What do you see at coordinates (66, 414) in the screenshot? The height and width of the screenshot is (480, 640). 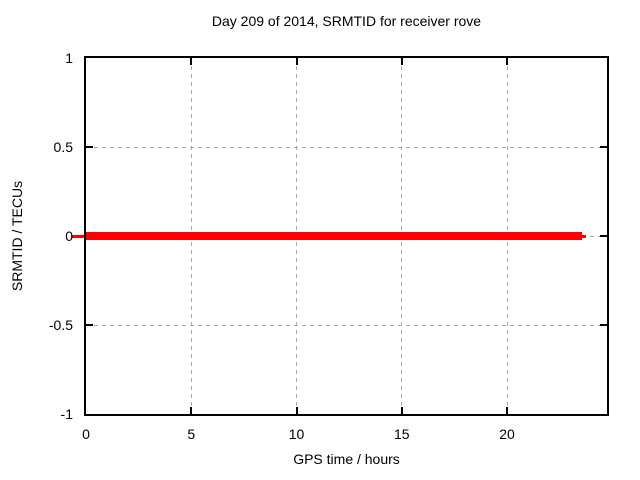 I see `y-tick-label: -1` at bounding box center [66, 414].